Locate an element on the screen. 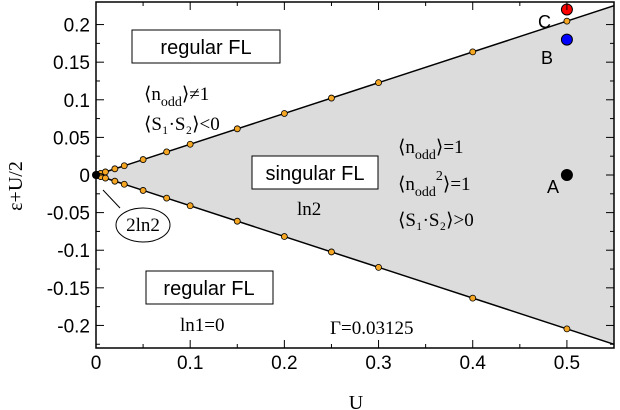 The image size is (620, 410). singular-nodd-squared-annotation: ⟨nodd2⟩=1 is located at coordinates (434, 184).